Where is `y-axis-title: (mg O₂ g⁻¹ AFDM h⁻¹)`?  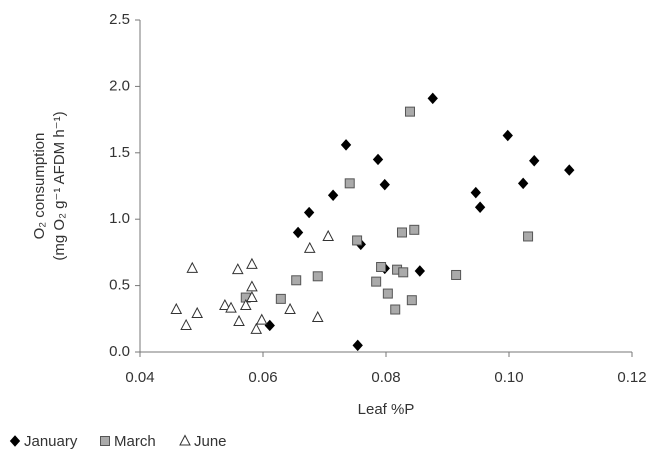
y-axis-title: (mg O₂ g⁻¹ AFDM h⁻¹) is located at coordinates (59, 185).